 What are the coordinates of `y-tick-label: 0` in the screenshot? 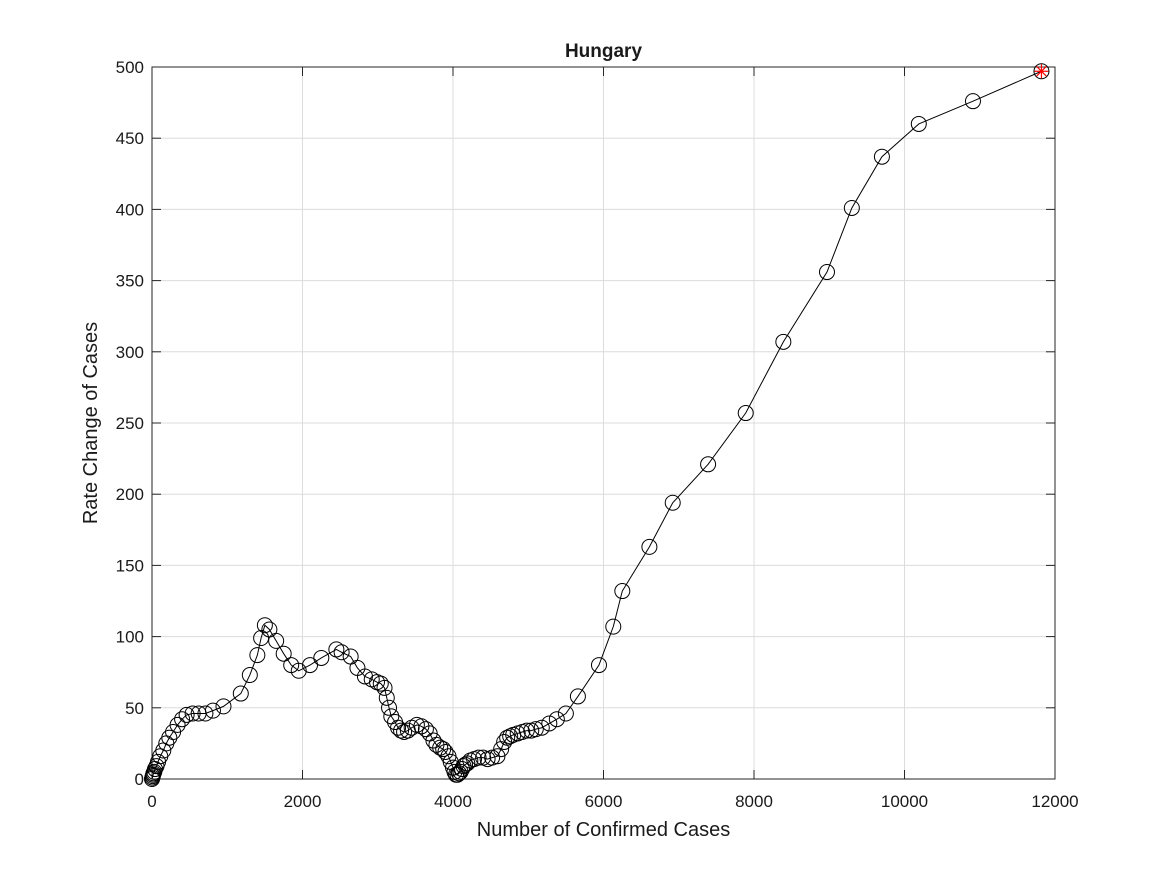 It's located at (139, 779).